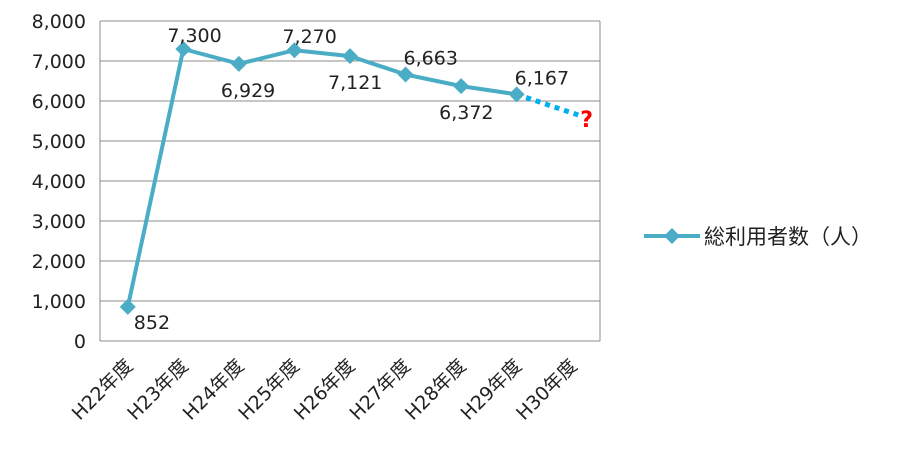  Describe the element at coordinates (436, 390) in the screenshot. I see `x-tick-label: H28年度` at that location.